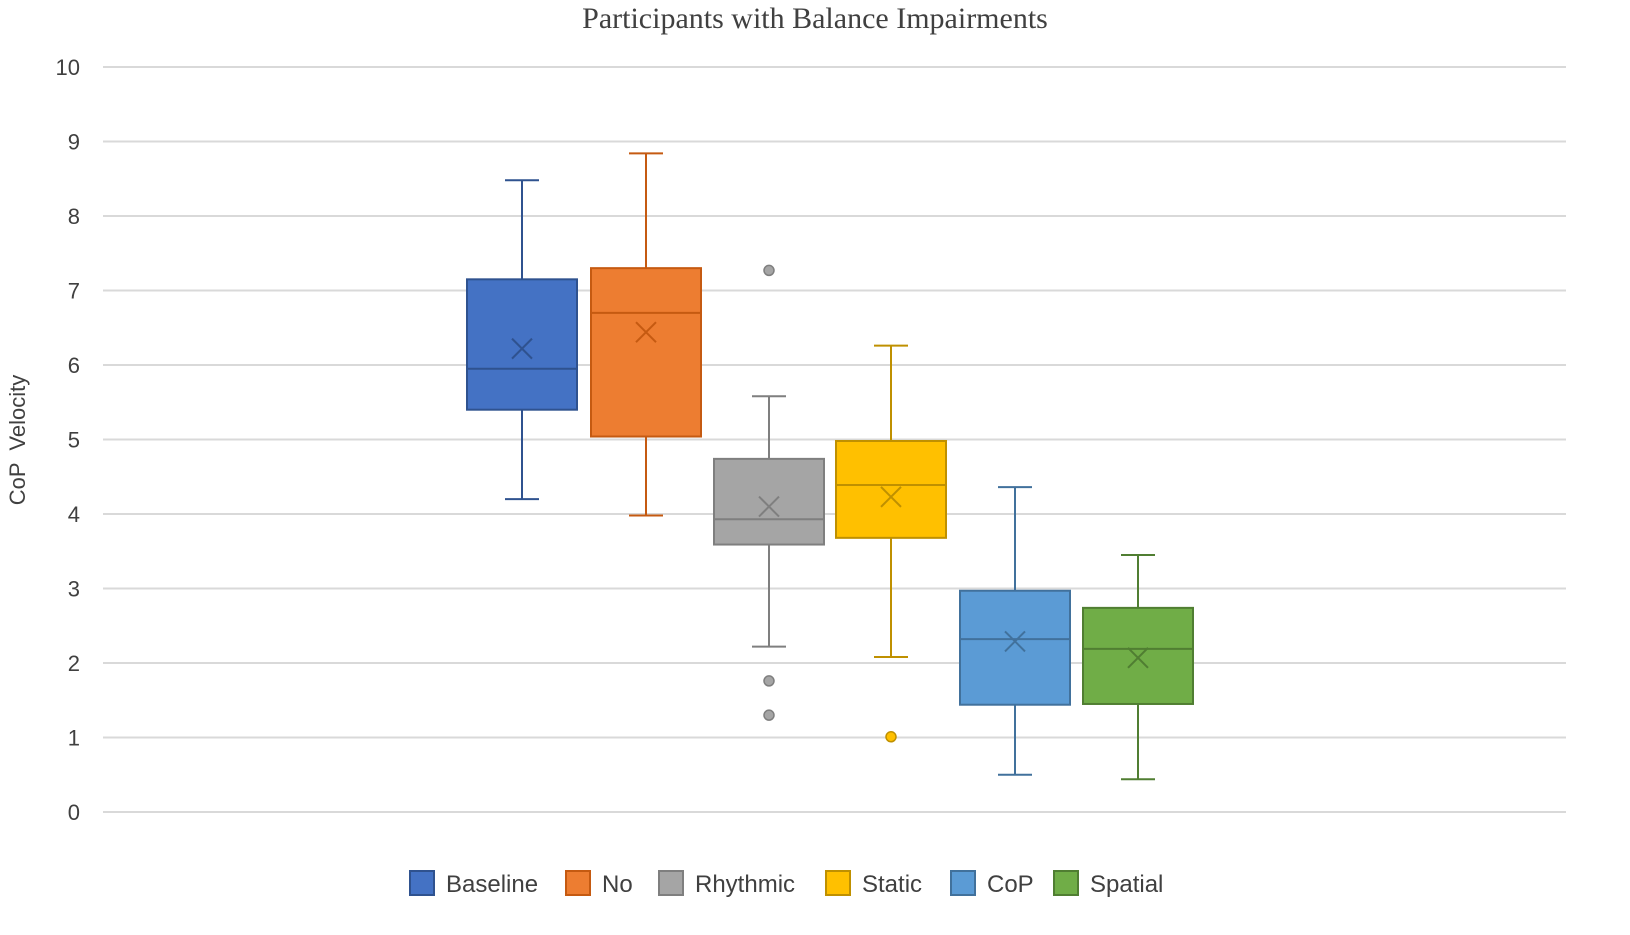  What do you see at coordinates (74, 365) in the screenshot?
I see `y-tick-label: 6` at bounding box center [74, 365].